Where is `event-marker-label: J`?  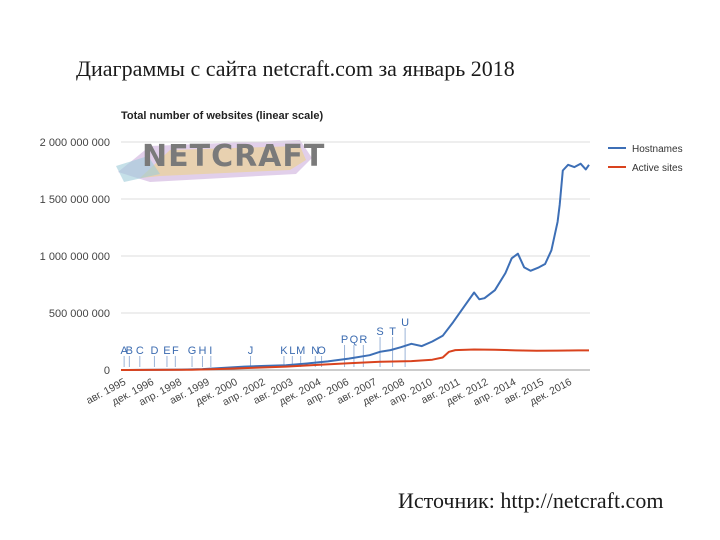
event-marker-label: J is located at coordinates (251, 351).